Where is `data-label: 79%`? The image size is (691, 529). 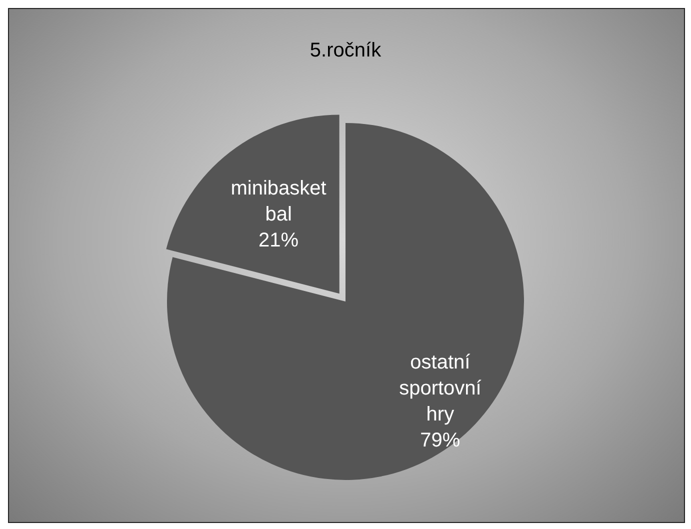 data-label: 79% is located at coordinates (440, 441).